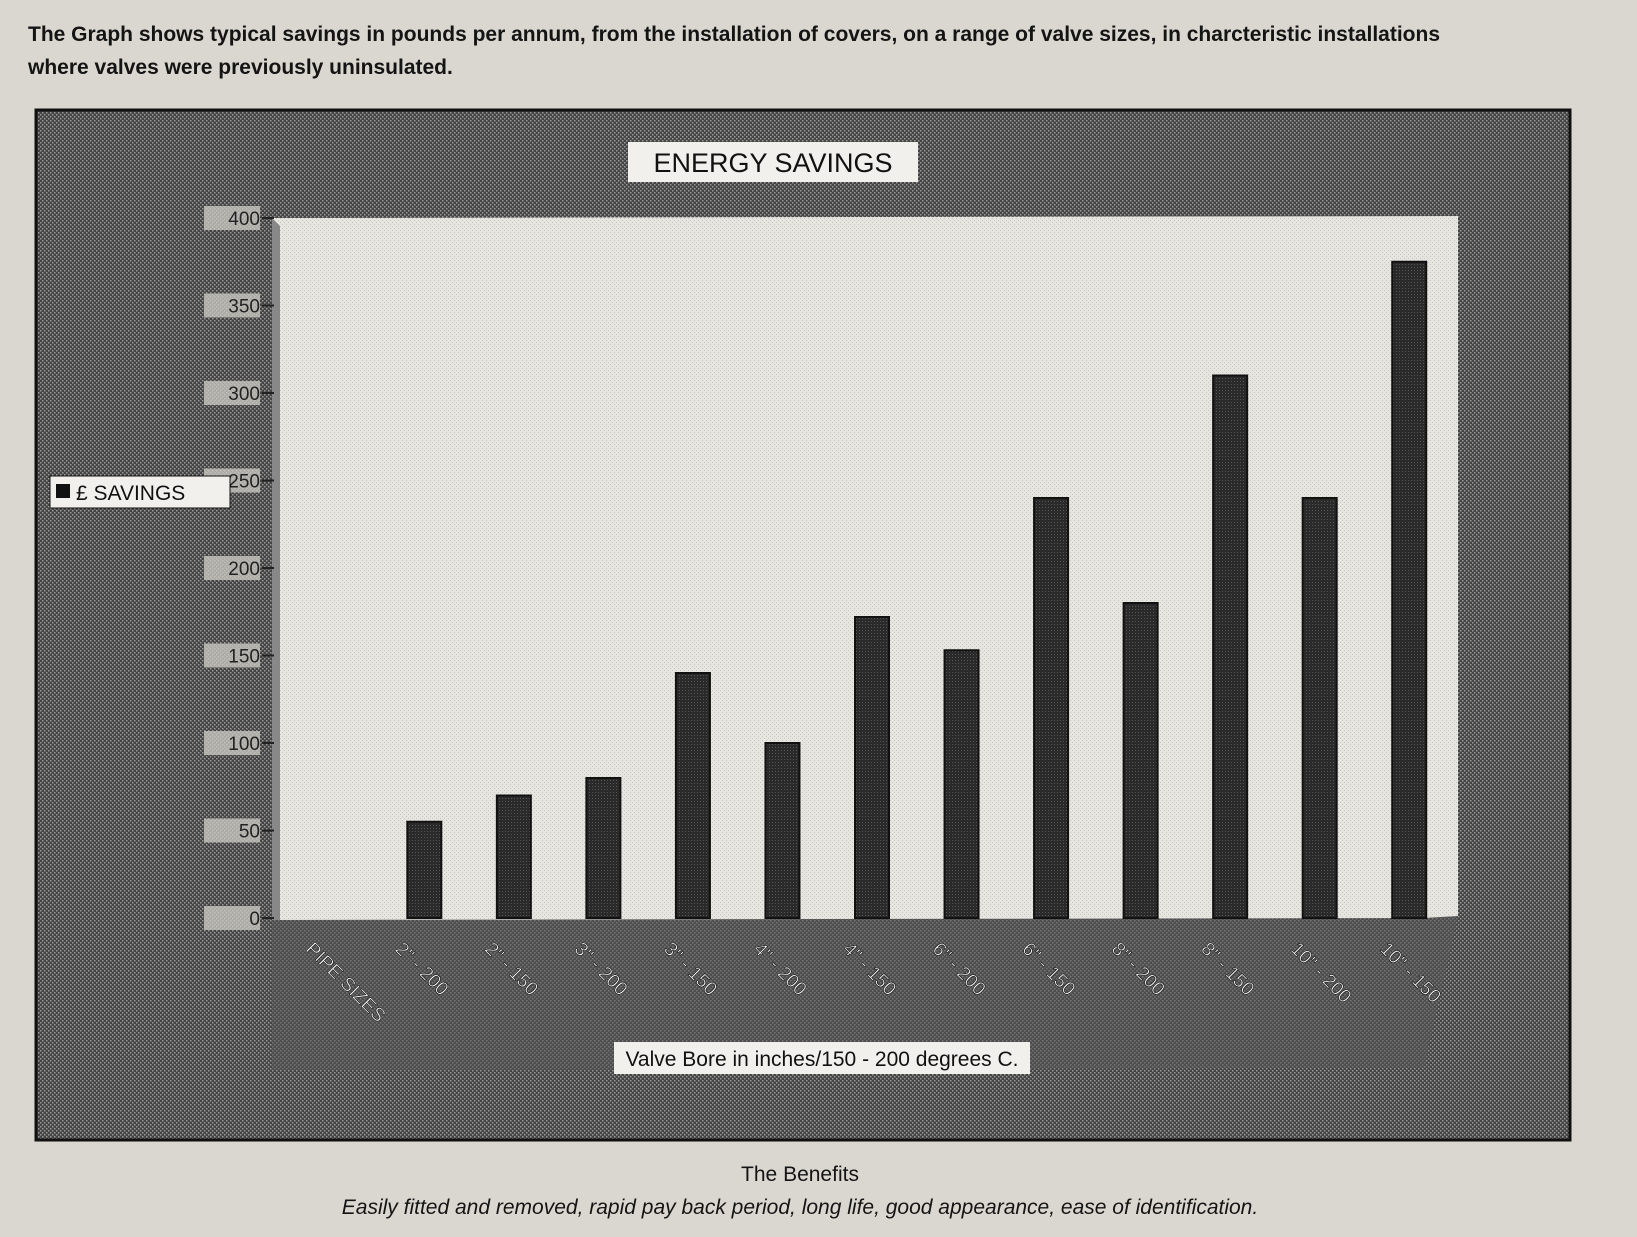 Image resolution: width=1637 pixels, height=1237 pixels. I want to click on legend-swatch, so click(63, 491).